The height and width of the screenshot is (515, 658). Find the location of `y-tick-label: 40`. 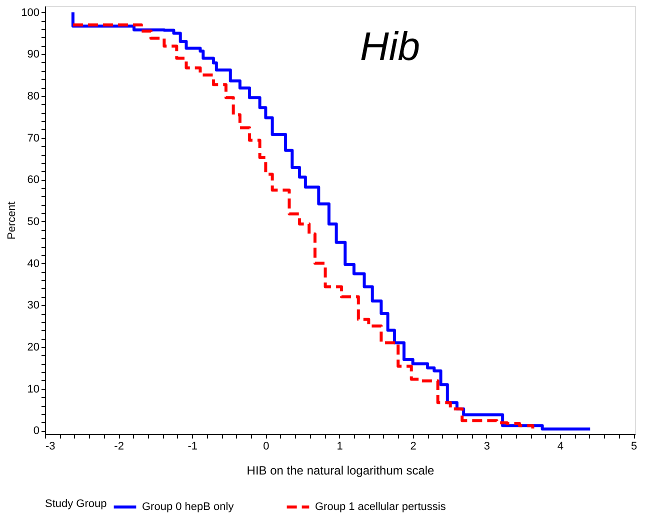

y-tick-label: 40 is located at coordinates (33, 264).